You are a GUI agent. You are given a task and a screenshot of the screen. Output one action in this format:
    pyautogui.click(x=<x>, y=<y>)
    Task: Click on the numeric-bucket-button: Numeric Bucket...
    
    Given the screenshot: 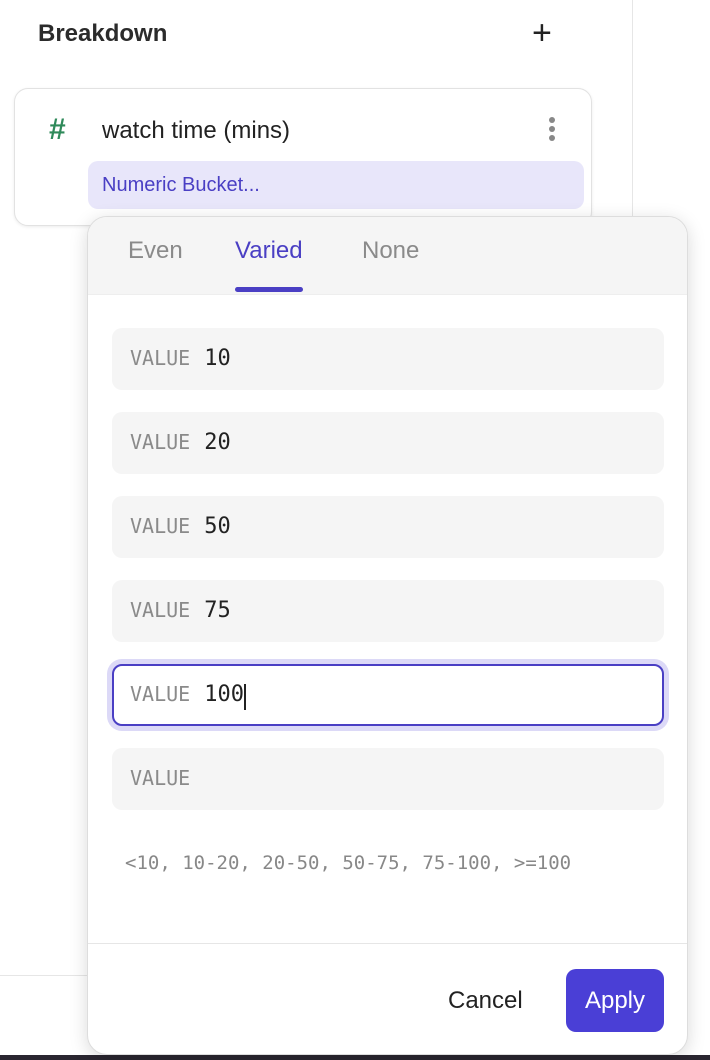 What is the action you would take?
    pyautogui.click(x=336, y=185)
    